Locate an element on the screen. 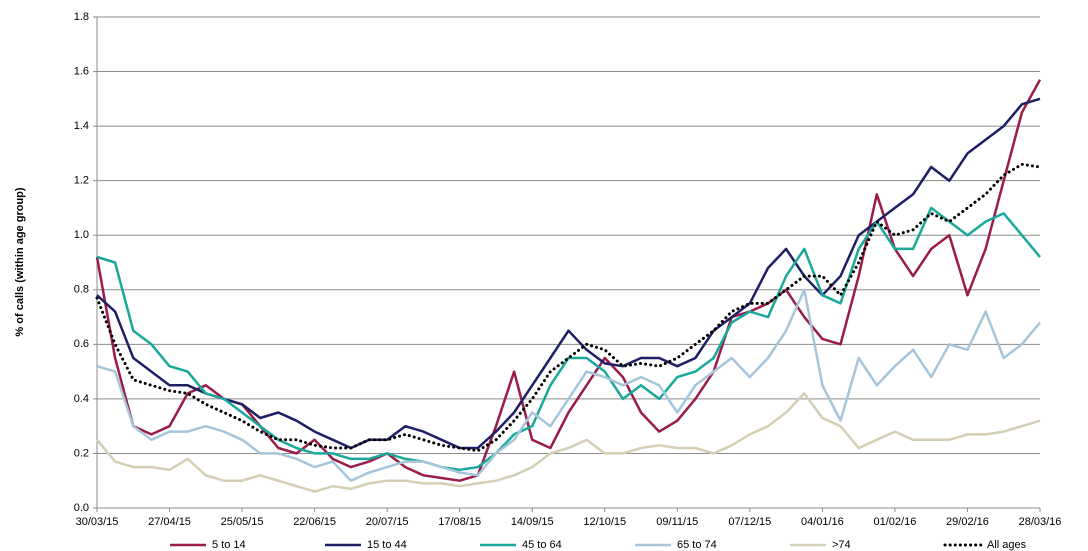 The height and width of the screenshot is (551, 1088). x-tick-label: 01/02/16 is located at coordinates (895, 522).